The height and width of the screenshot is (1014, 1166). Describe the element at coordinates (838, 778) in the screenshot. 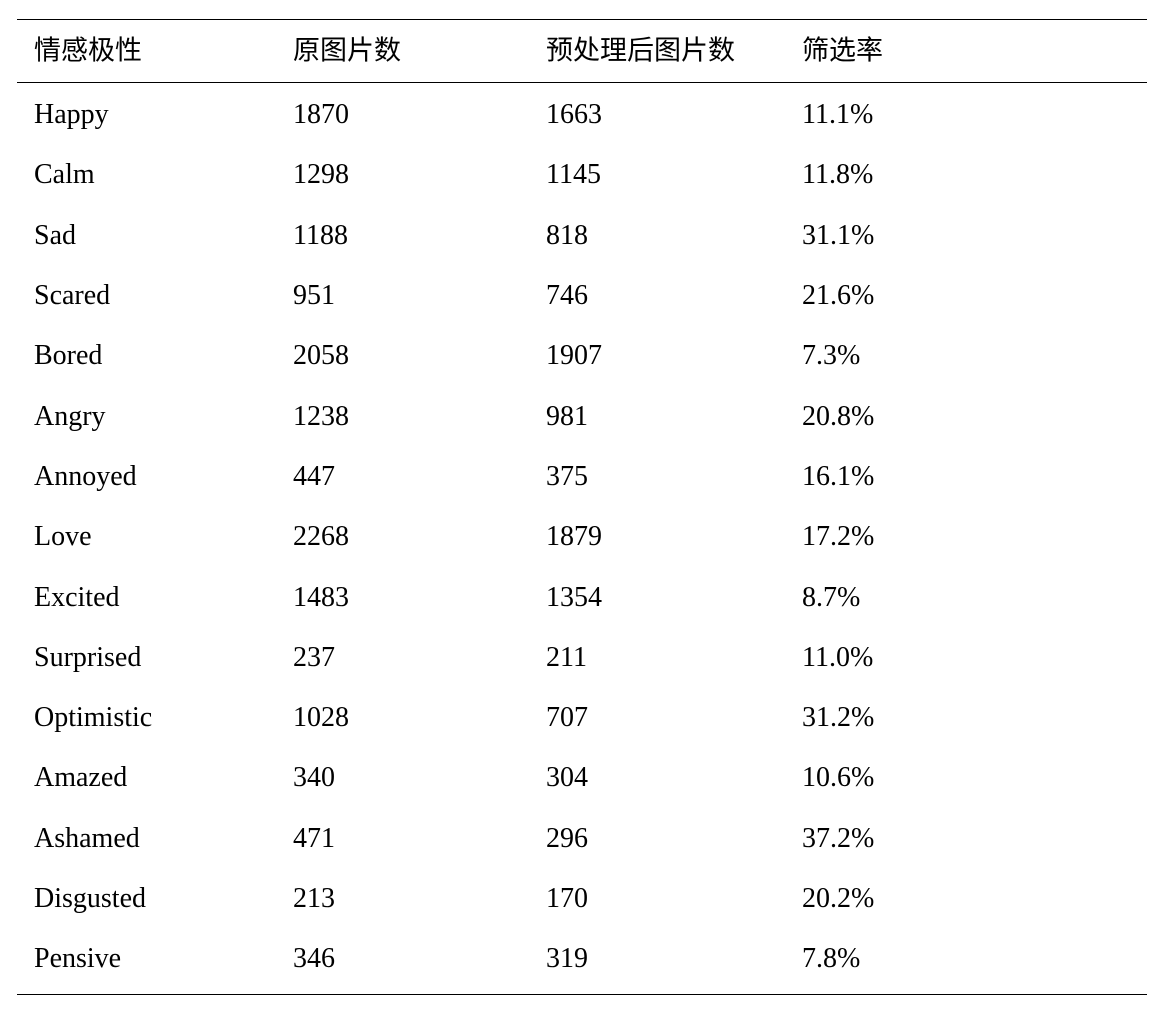

I see `filter-rate-cell: 10.6%` at that location.